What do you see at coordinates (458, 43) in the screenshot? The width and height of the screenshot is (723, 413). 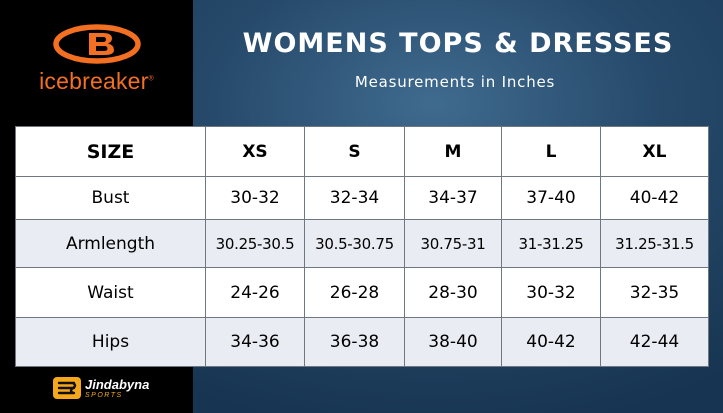 I see `page-title: WOMENS TOPS & DRESSES` at bounding box center [458, 43].